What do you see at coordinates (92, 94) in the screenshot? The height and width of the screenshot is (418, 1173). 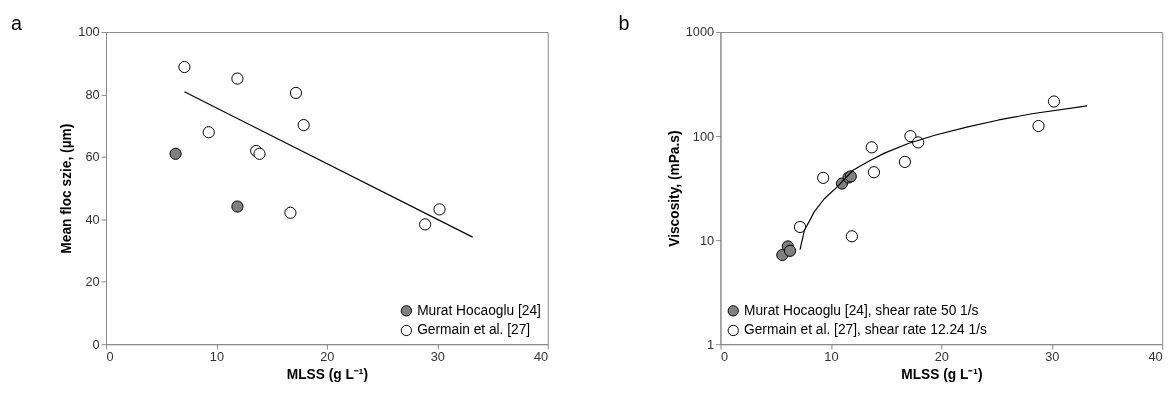 I see `y-tick-label: 80` at bounding box center [92, 94].